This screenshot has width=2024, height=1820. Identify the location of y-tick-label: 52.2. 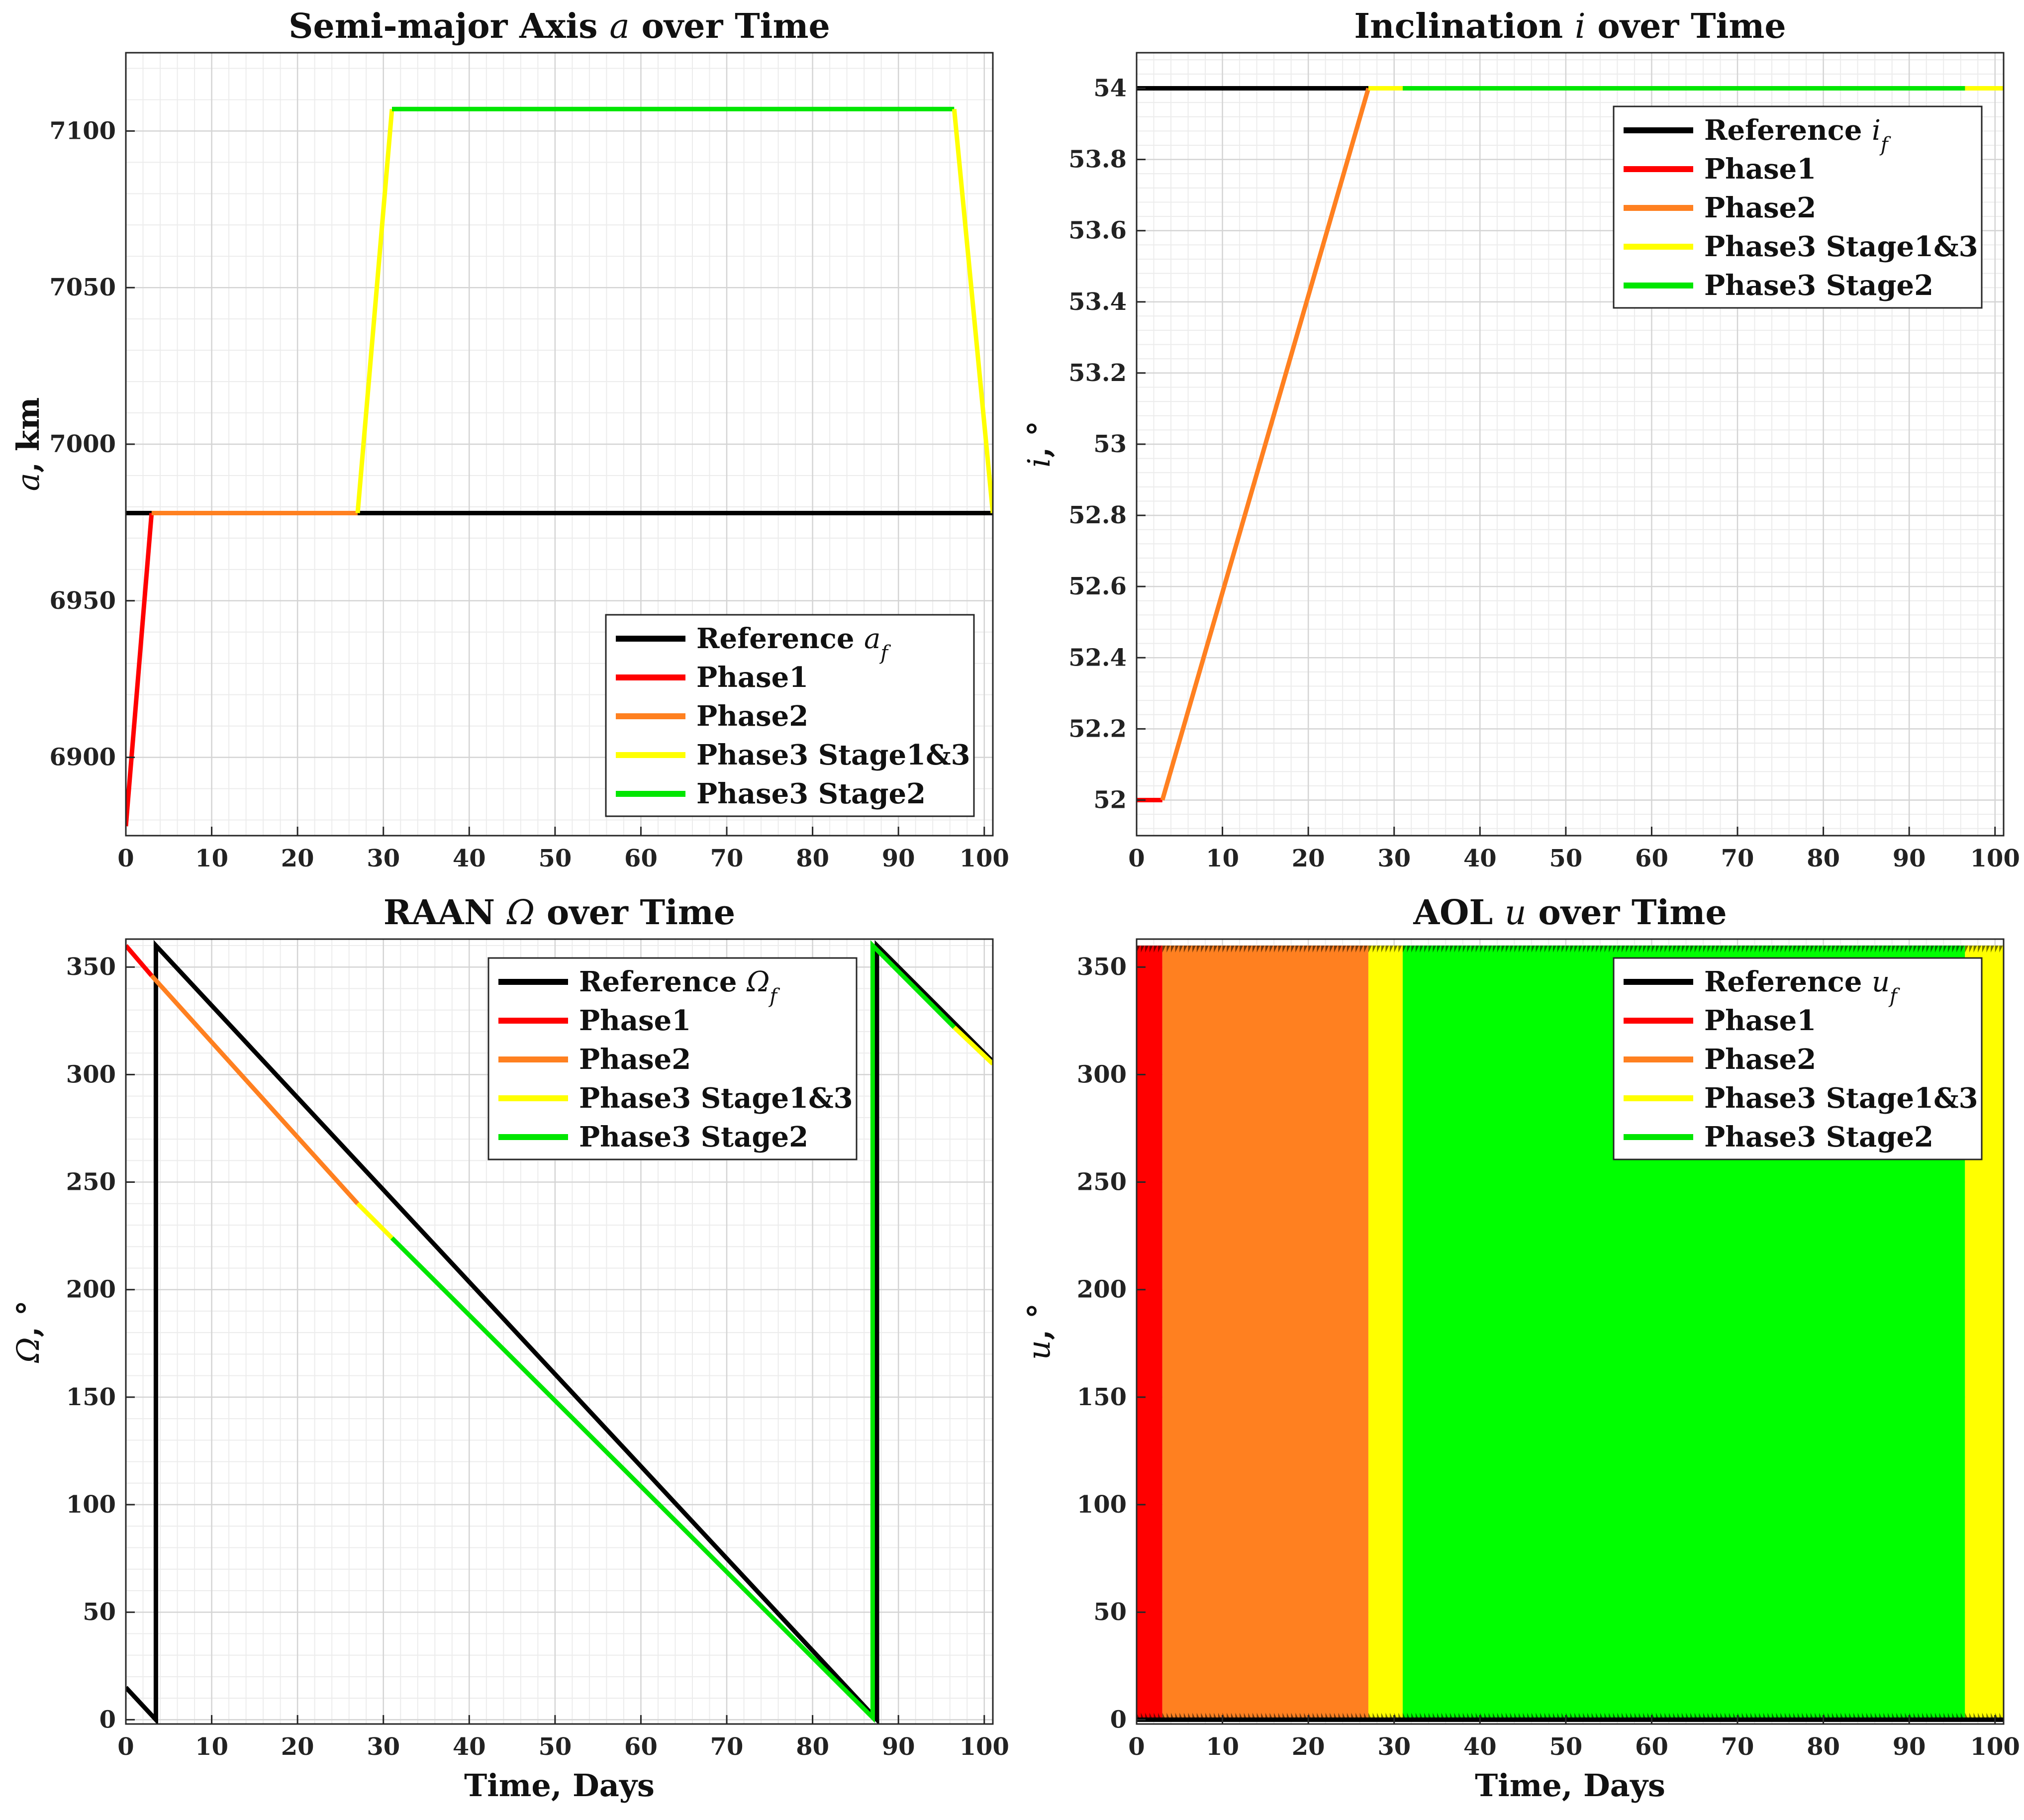
(1098, 729).